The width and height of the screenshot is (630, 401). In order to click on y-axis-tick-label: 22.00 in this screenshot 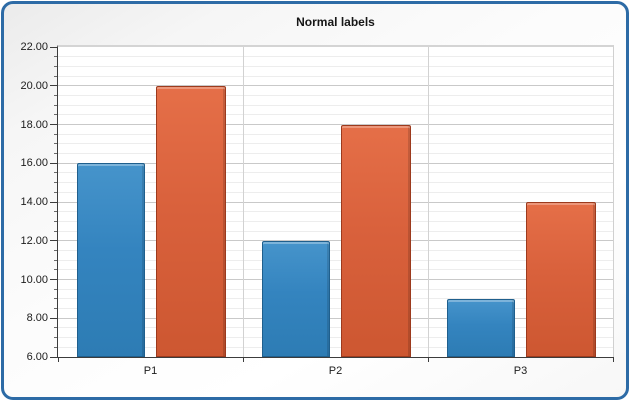, I will do `click(34, 47)`.